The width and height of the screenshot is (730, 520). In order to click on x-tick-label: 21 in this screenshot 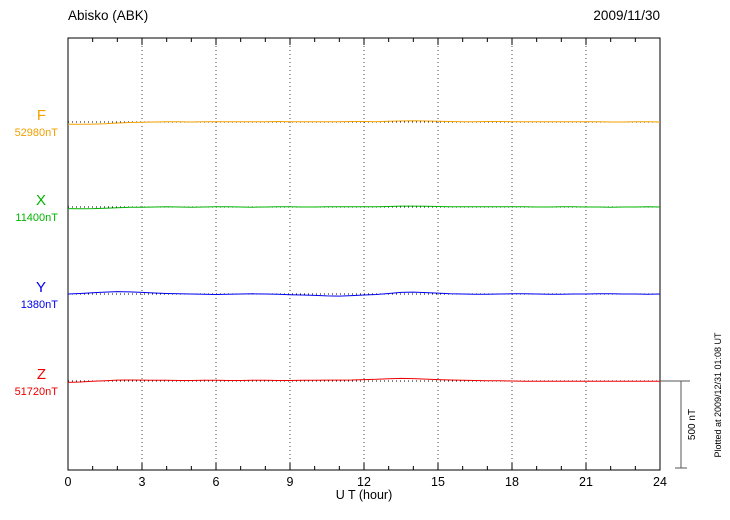, I will do `click(586, 482)`.